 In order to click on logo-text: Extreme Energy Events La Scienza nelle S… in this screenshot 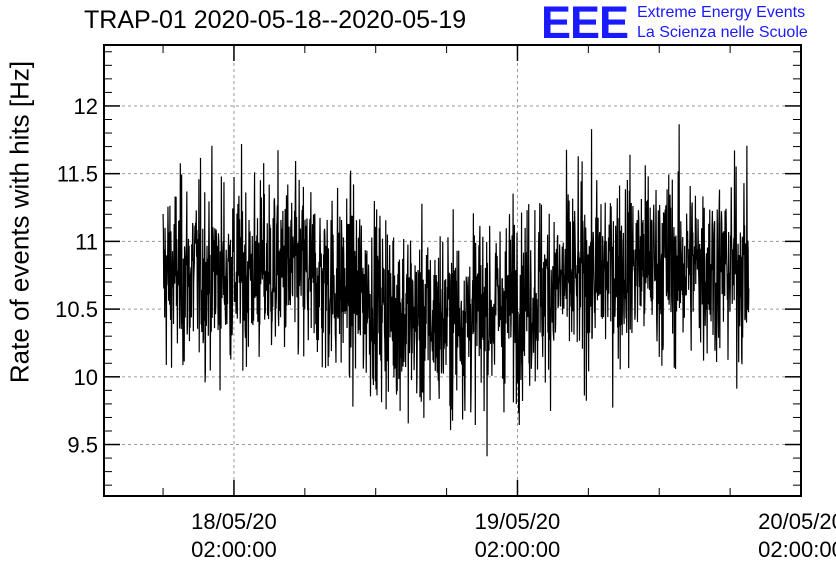, I will do `click(722, 23)`.